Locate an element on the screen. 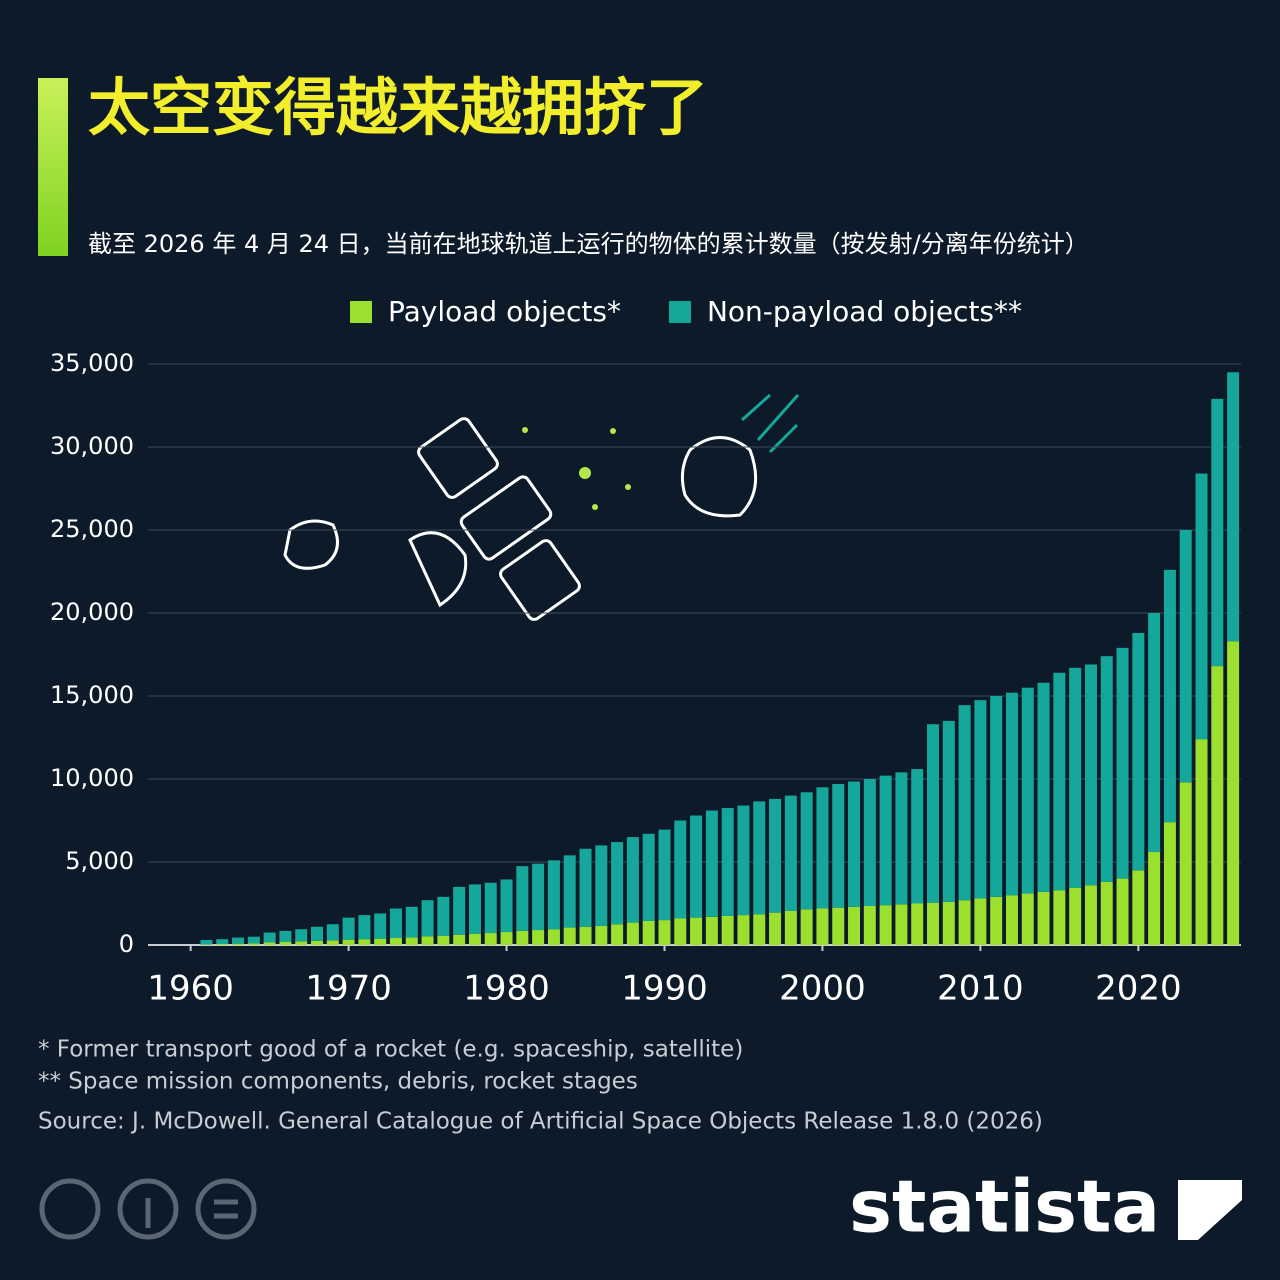  y-tick-label: 20,000 is located at coordinates (92, 612).